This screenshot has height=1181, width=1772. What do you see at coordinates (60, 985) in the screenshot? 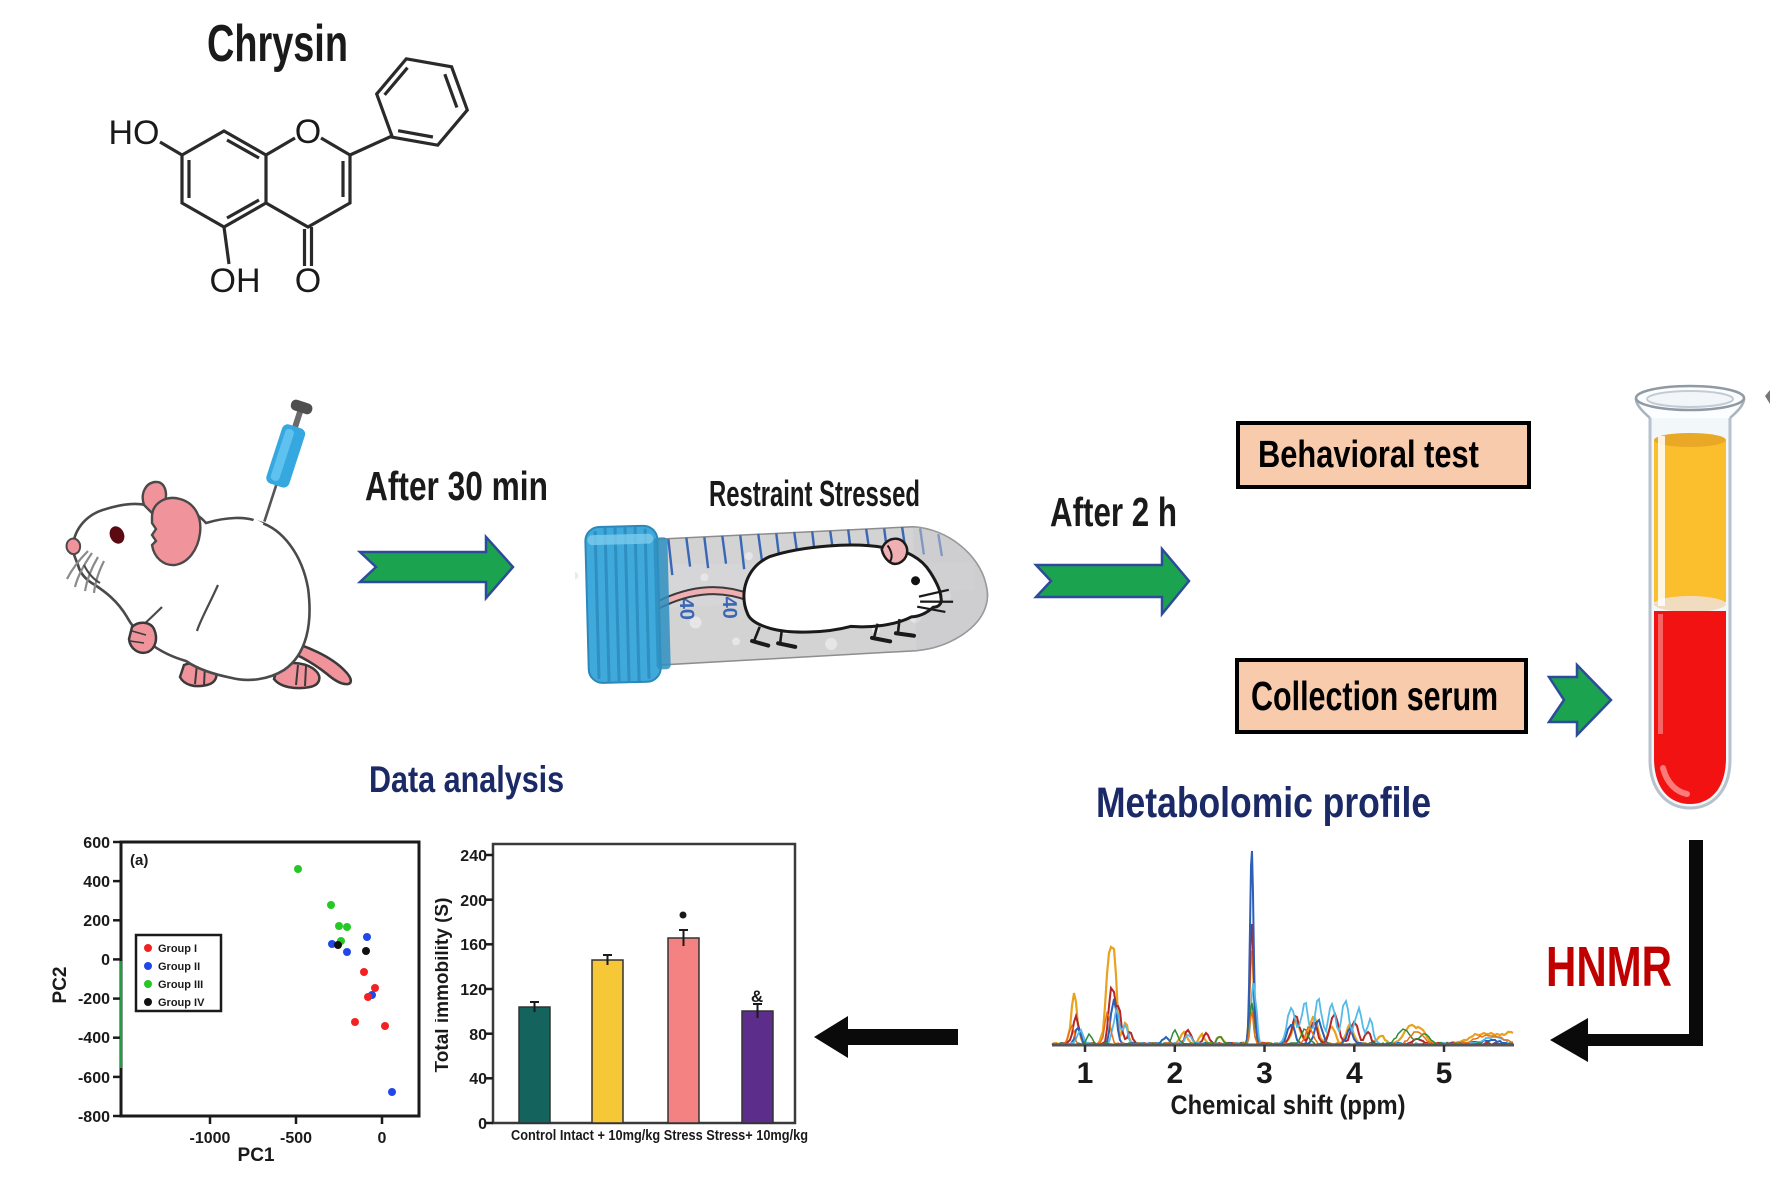
I see `svg-text: PC2` at bounding box center [60, 985].